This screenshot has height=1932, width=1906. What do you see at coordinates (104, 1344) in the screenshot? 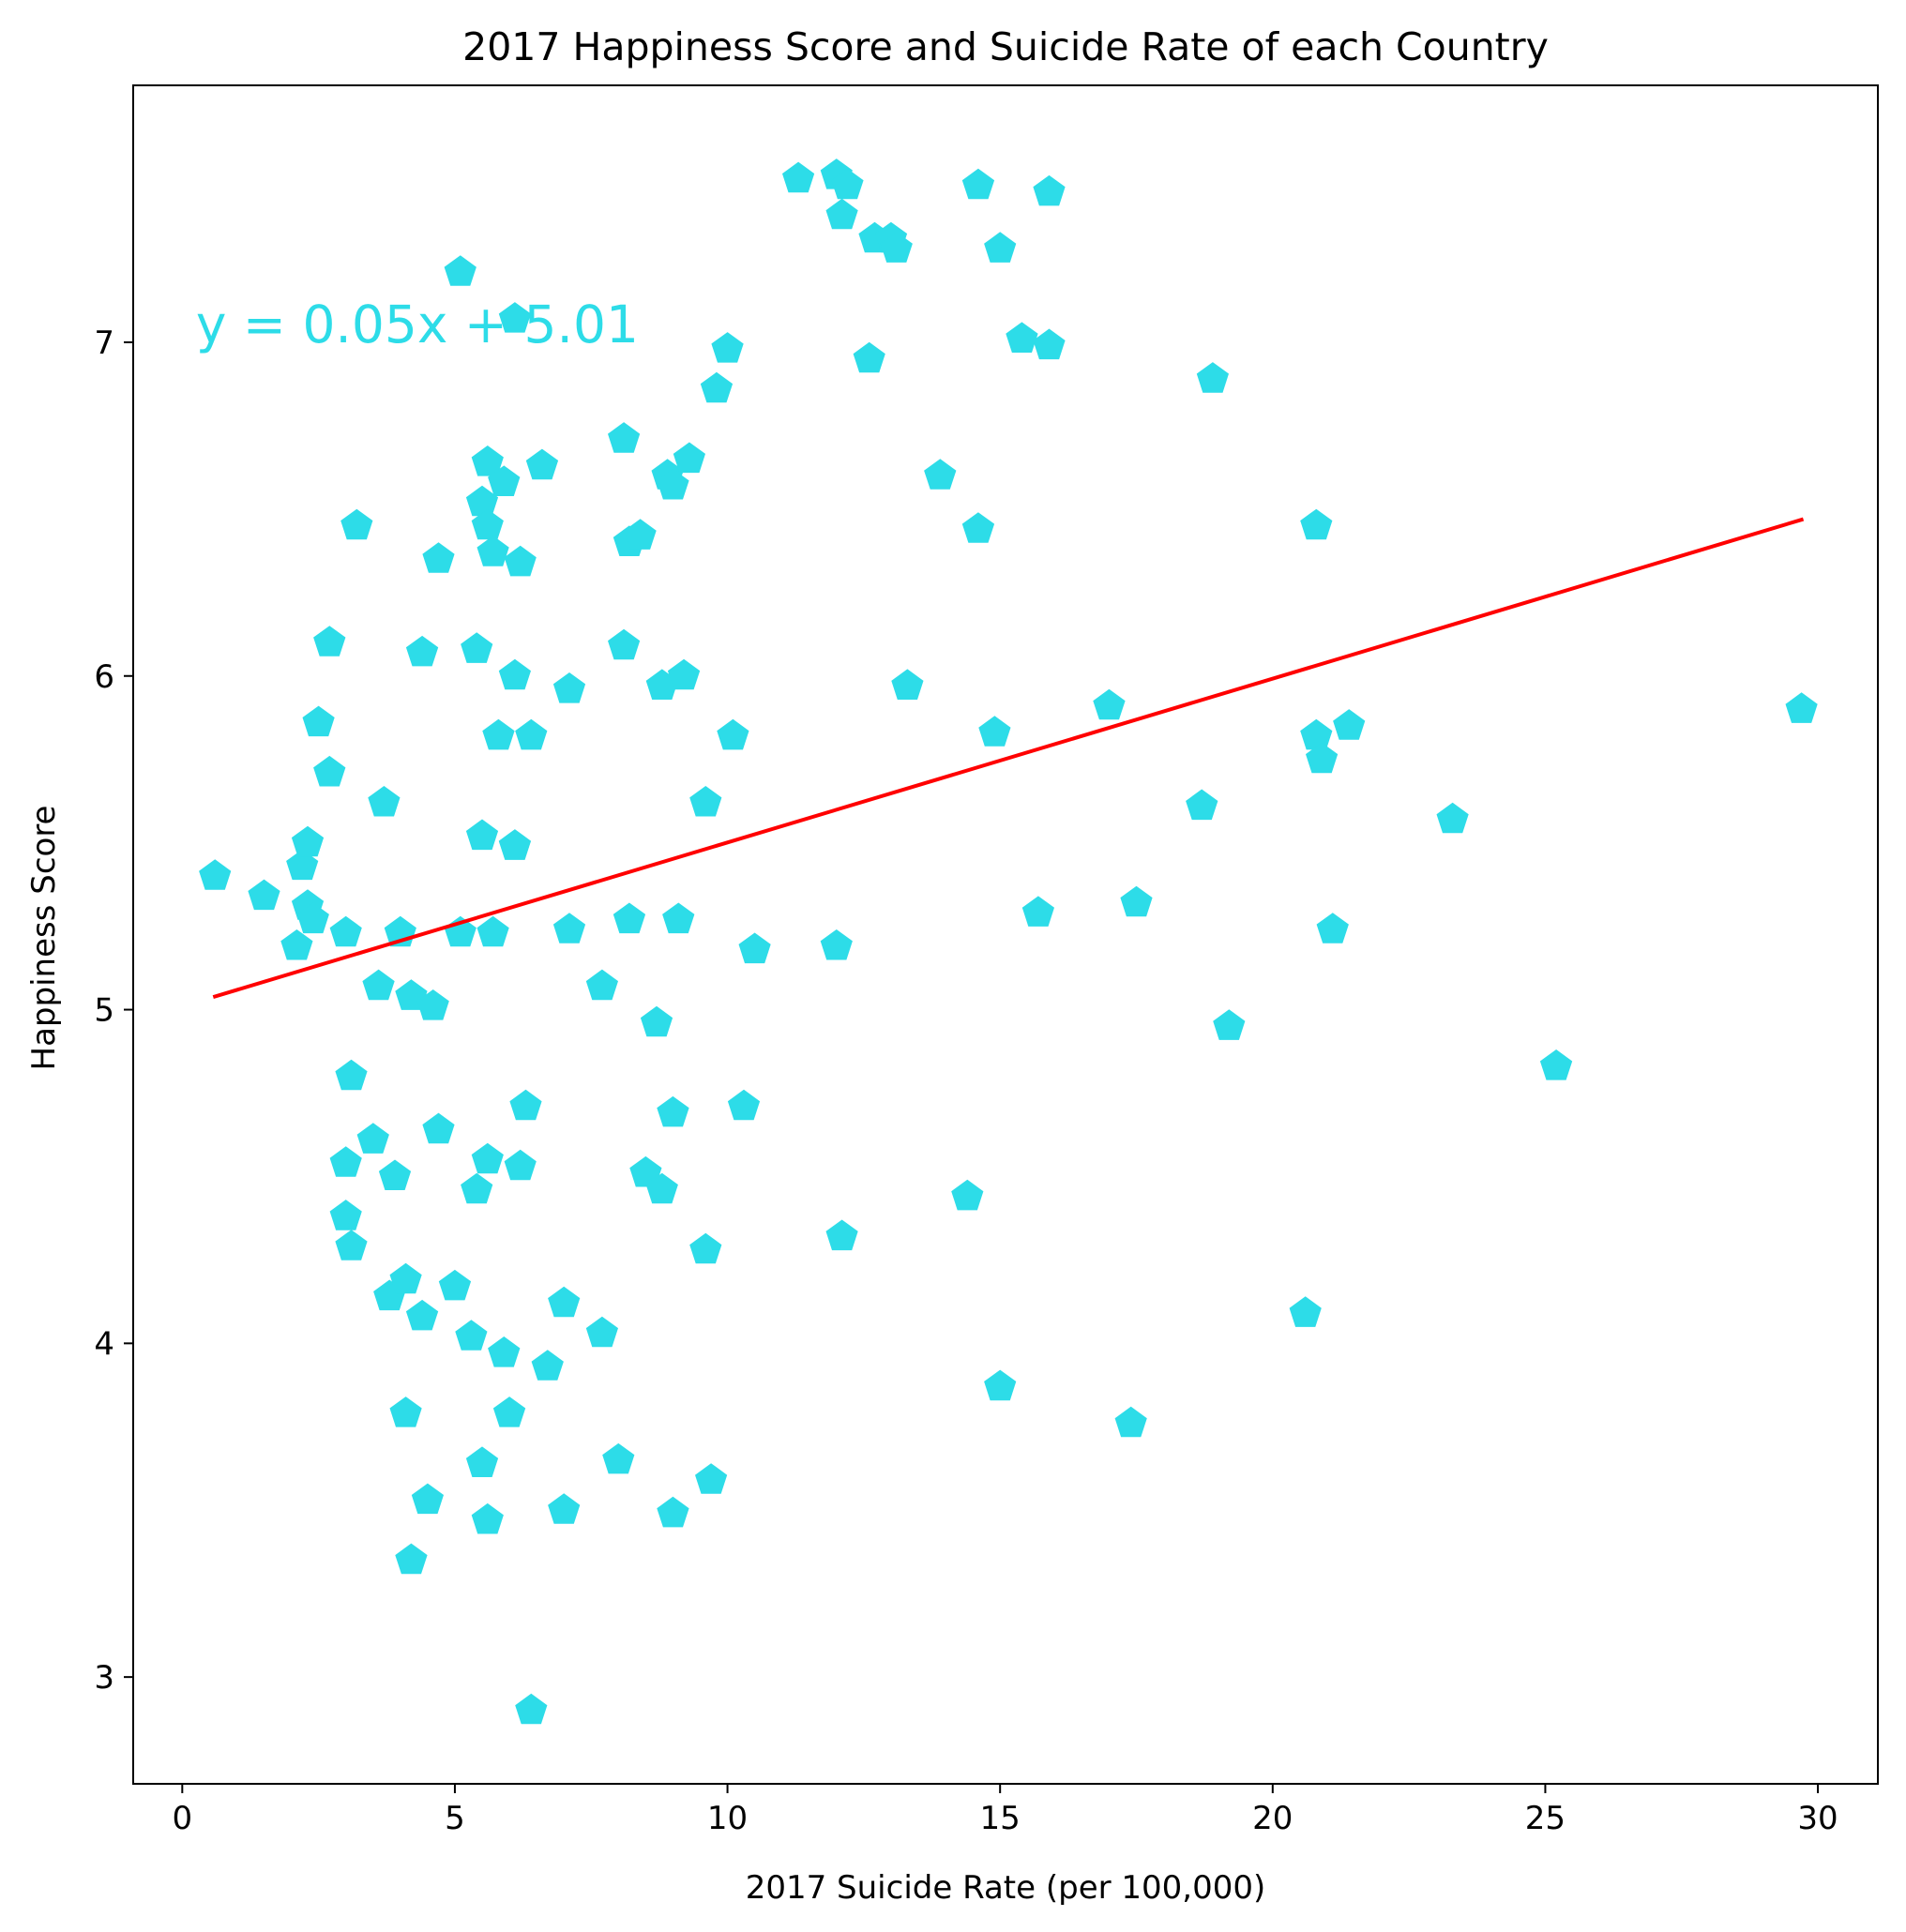
I see `y-tick-label: 4` at bounding box center [104, 1344].